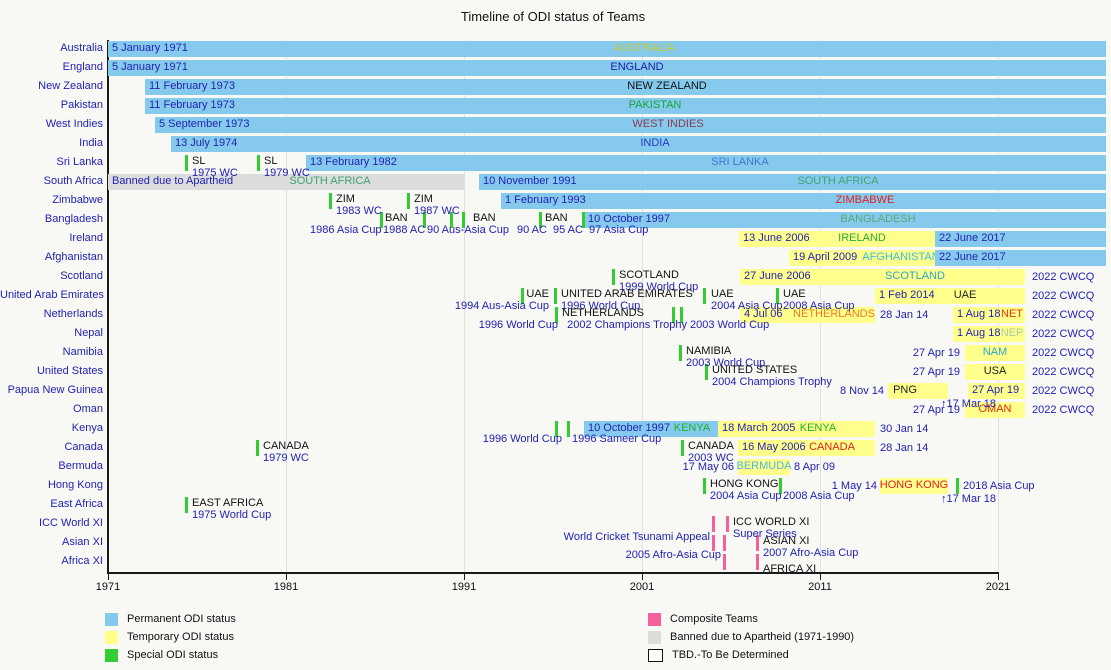 The image size is (1111, 670). I want to click on bar-date-label: 5 September 1973, so click(204, 123).